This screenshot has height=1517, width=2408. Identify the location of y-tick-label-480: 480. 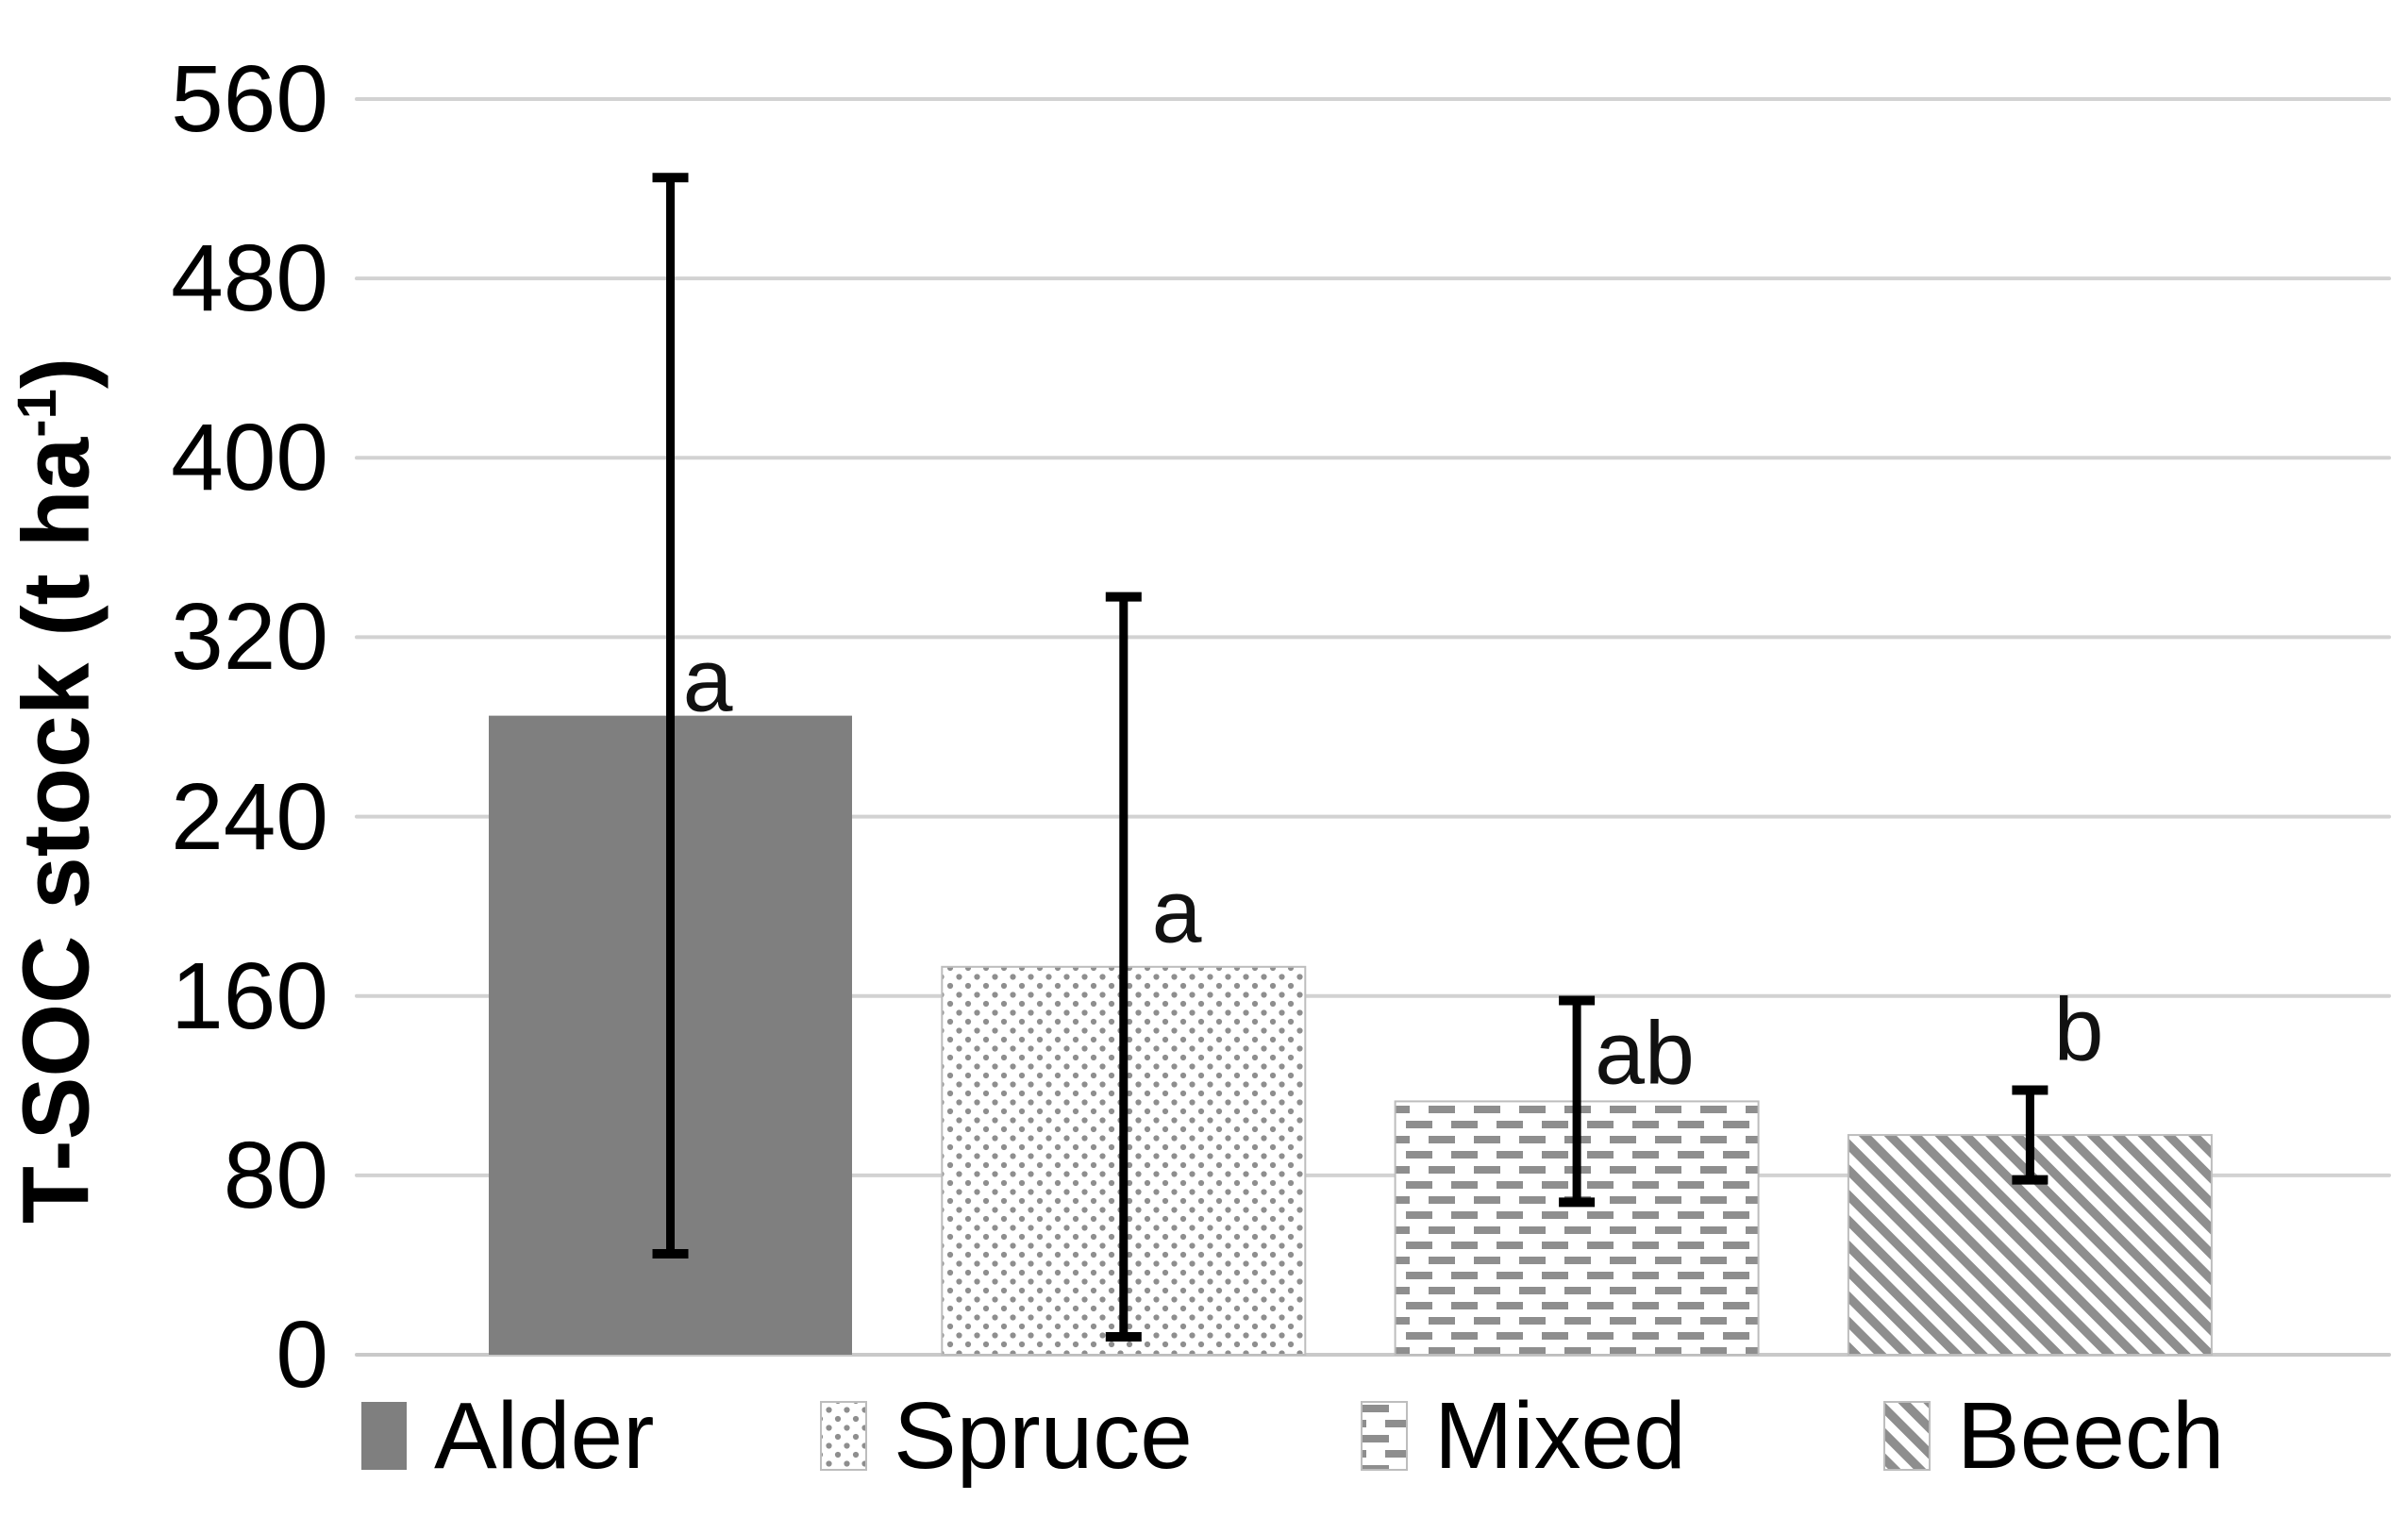
(249, 278).